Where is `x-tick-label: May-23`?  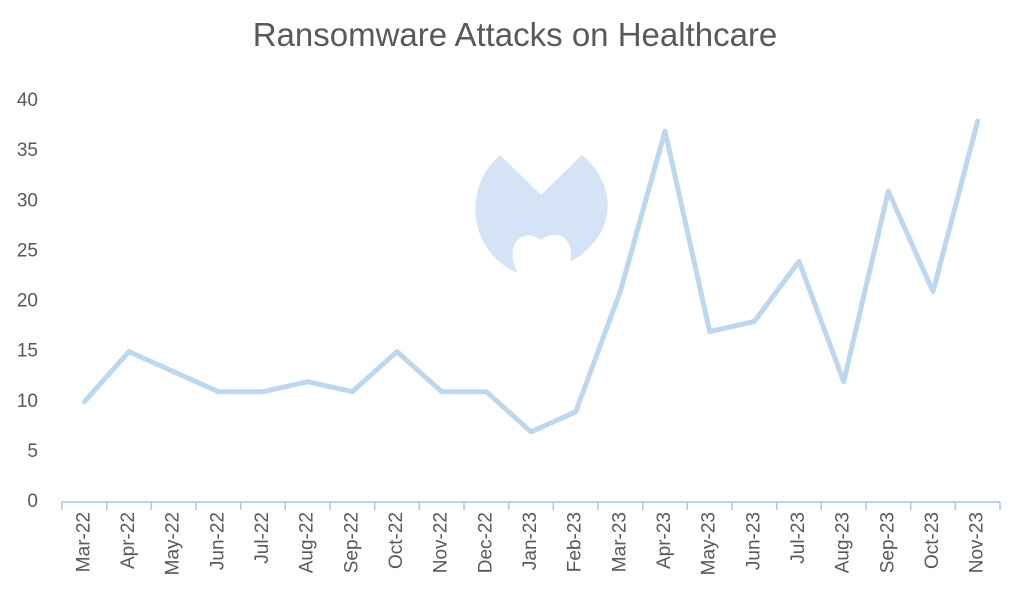 x-tick-label: May-23 is located at coordinates (709, 543).